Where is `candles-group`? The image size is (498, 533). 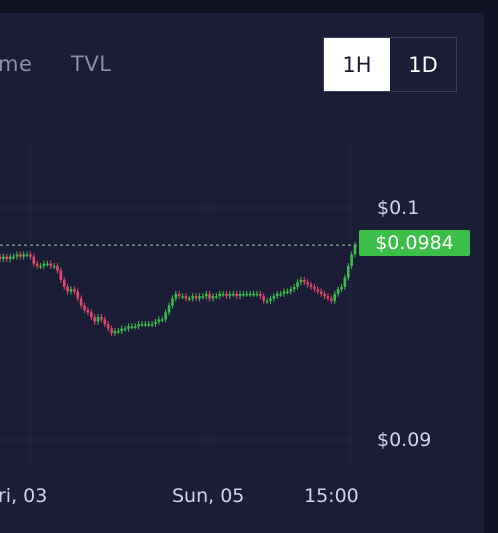
candles-group is located at coordinates (178, 289).